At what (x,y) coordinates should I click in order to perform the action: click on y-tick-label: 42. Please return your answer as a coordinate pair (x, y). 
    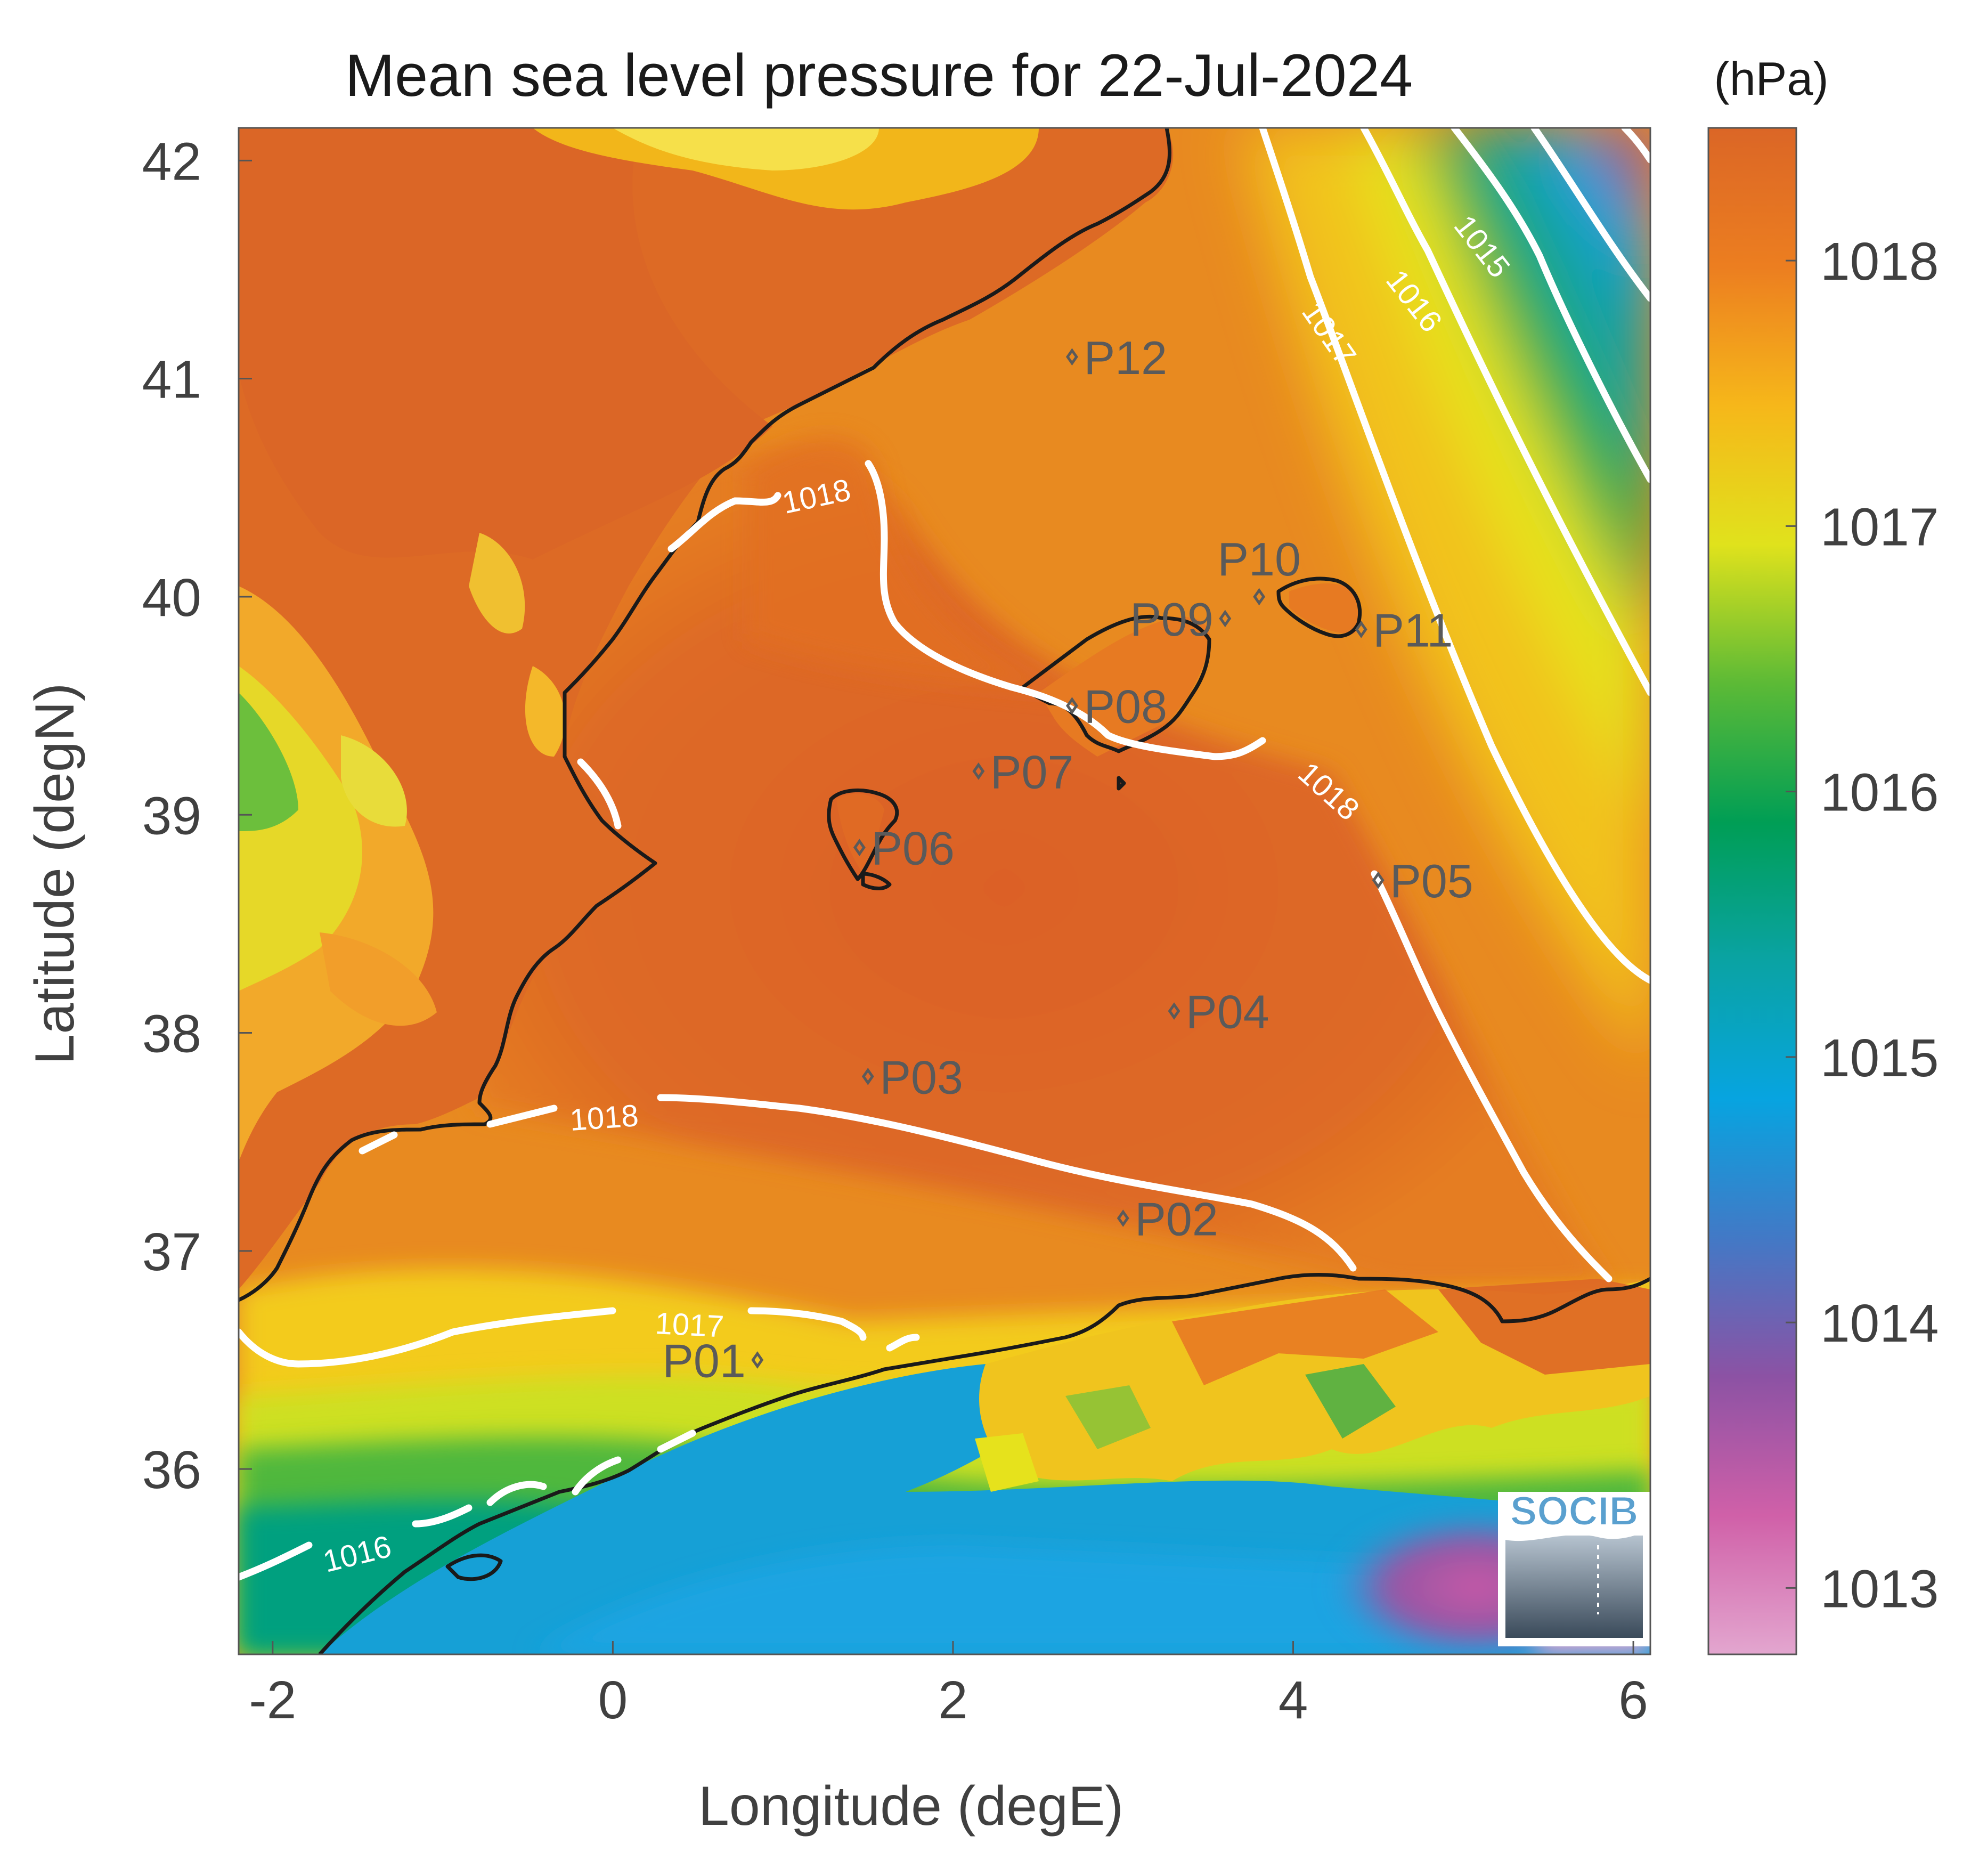
    Looking at the image, I should click on (171, 161).